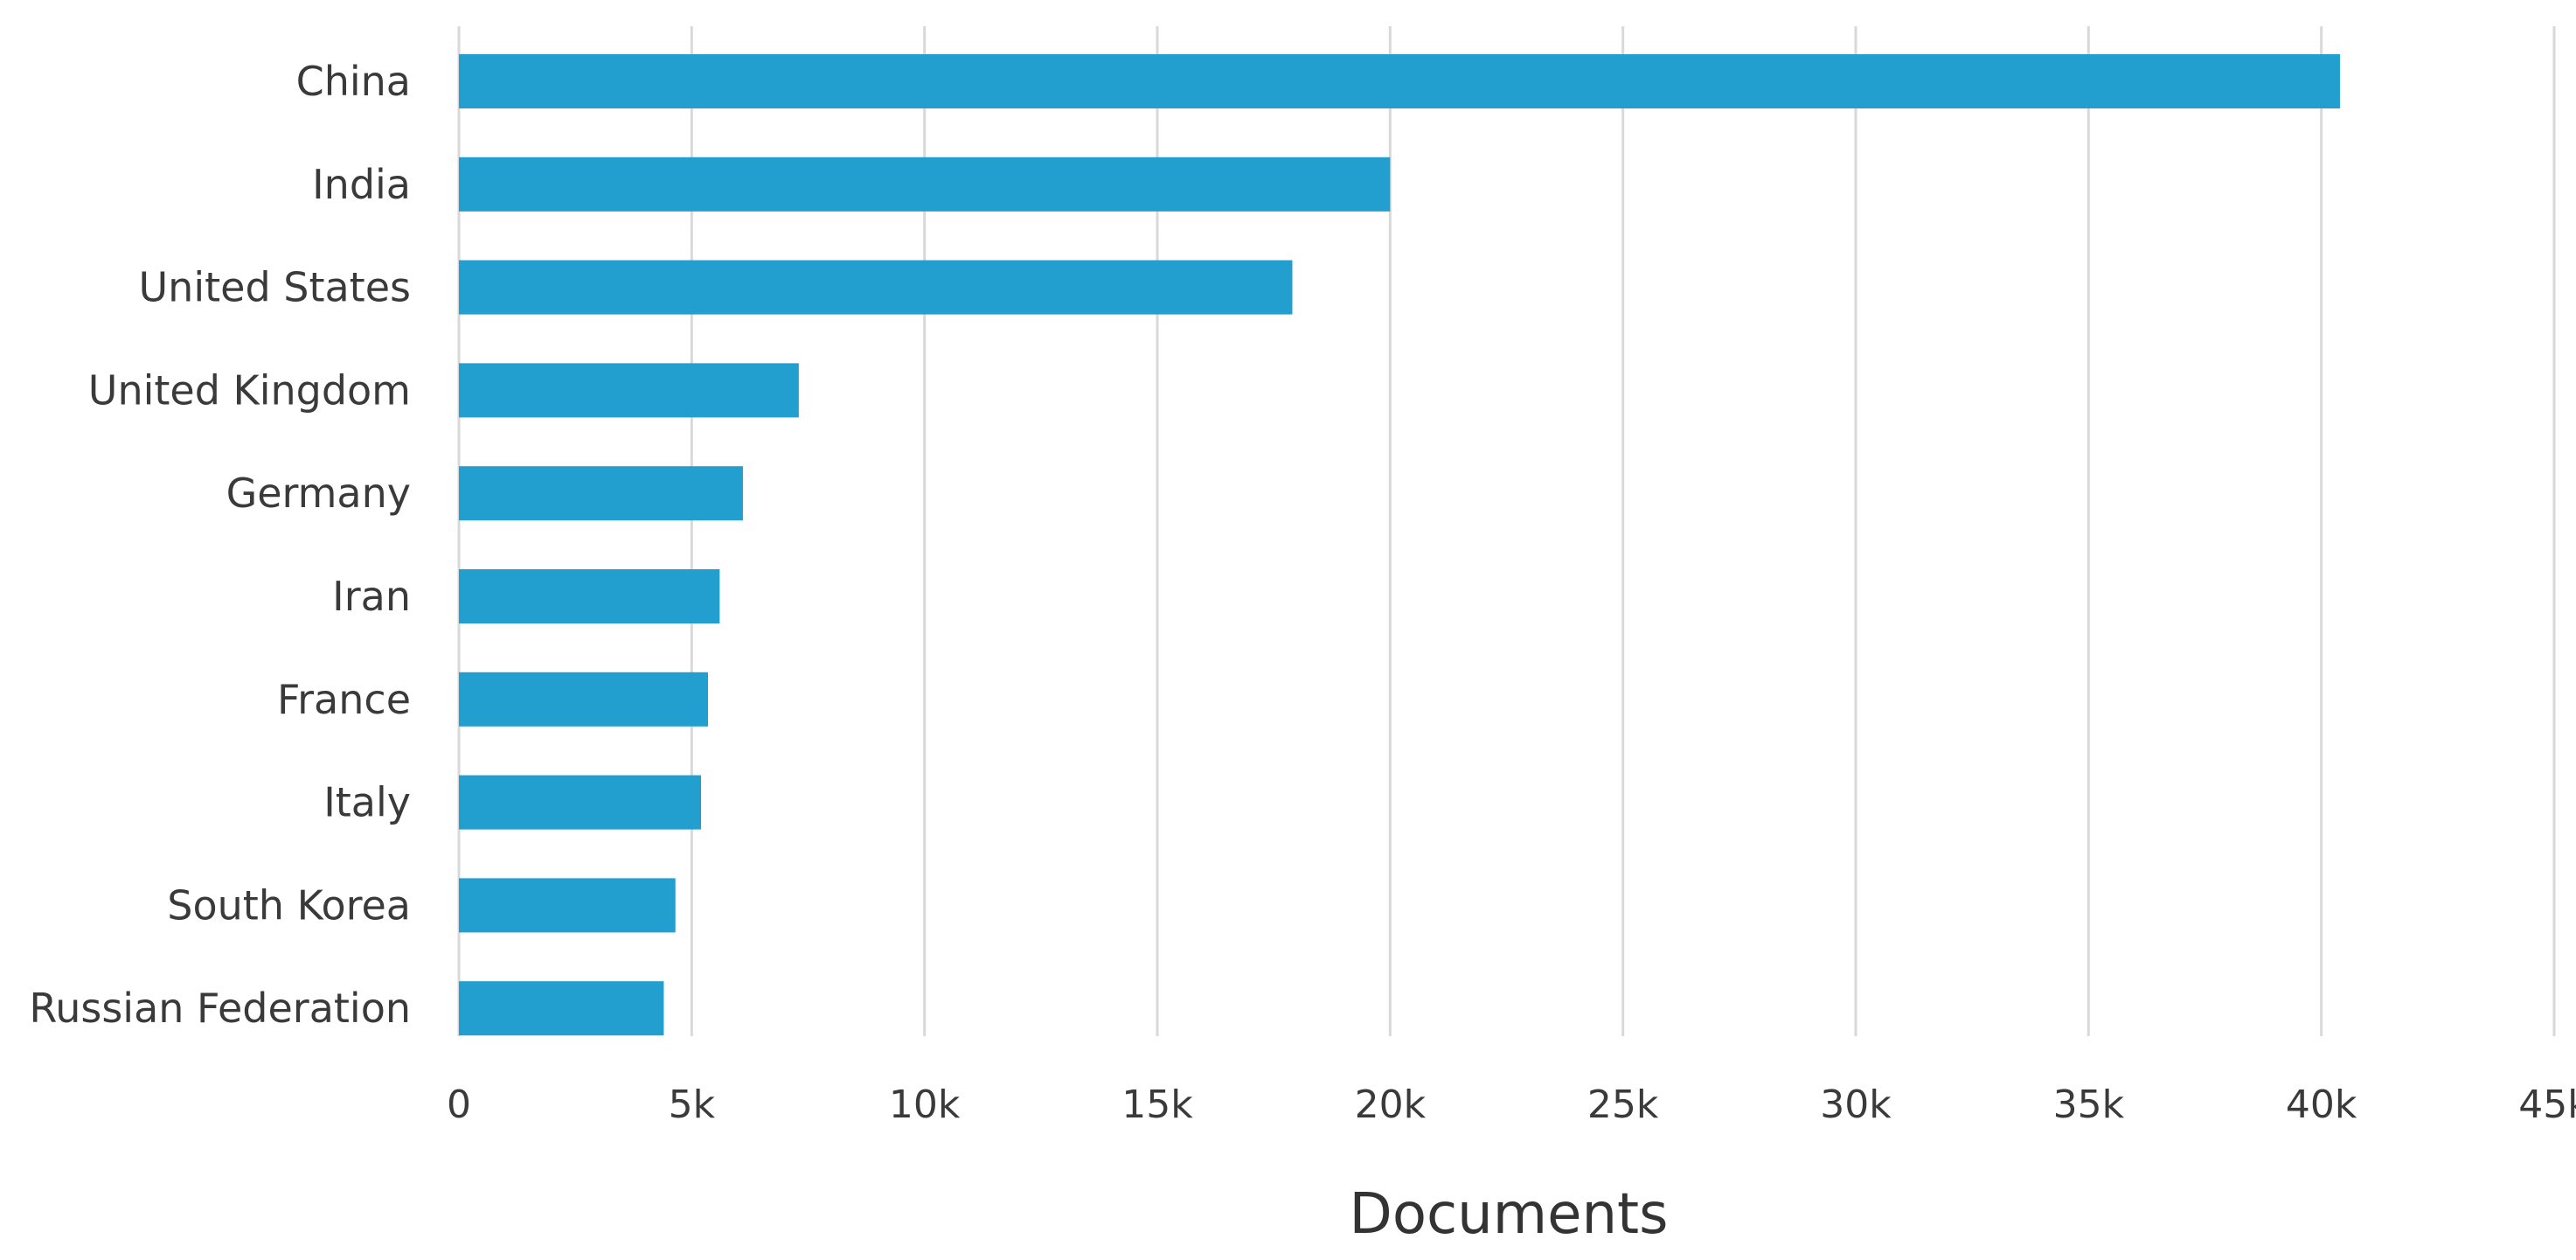 The image size is (2576, 1260). What do you see at coordinates (925, 184) in the screenshot?
I see `bar-india` at bounding box center [925, 184].